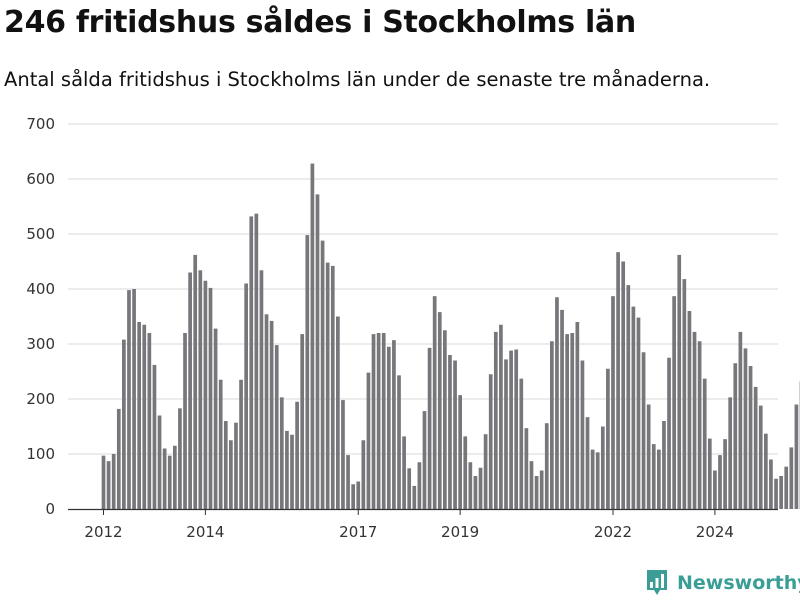 The image size is (800, 600). What do you see at coordinates (738, 583) in the screenshot?
I see `brand-name: Newsworthy` at bounding box center [738, 583].